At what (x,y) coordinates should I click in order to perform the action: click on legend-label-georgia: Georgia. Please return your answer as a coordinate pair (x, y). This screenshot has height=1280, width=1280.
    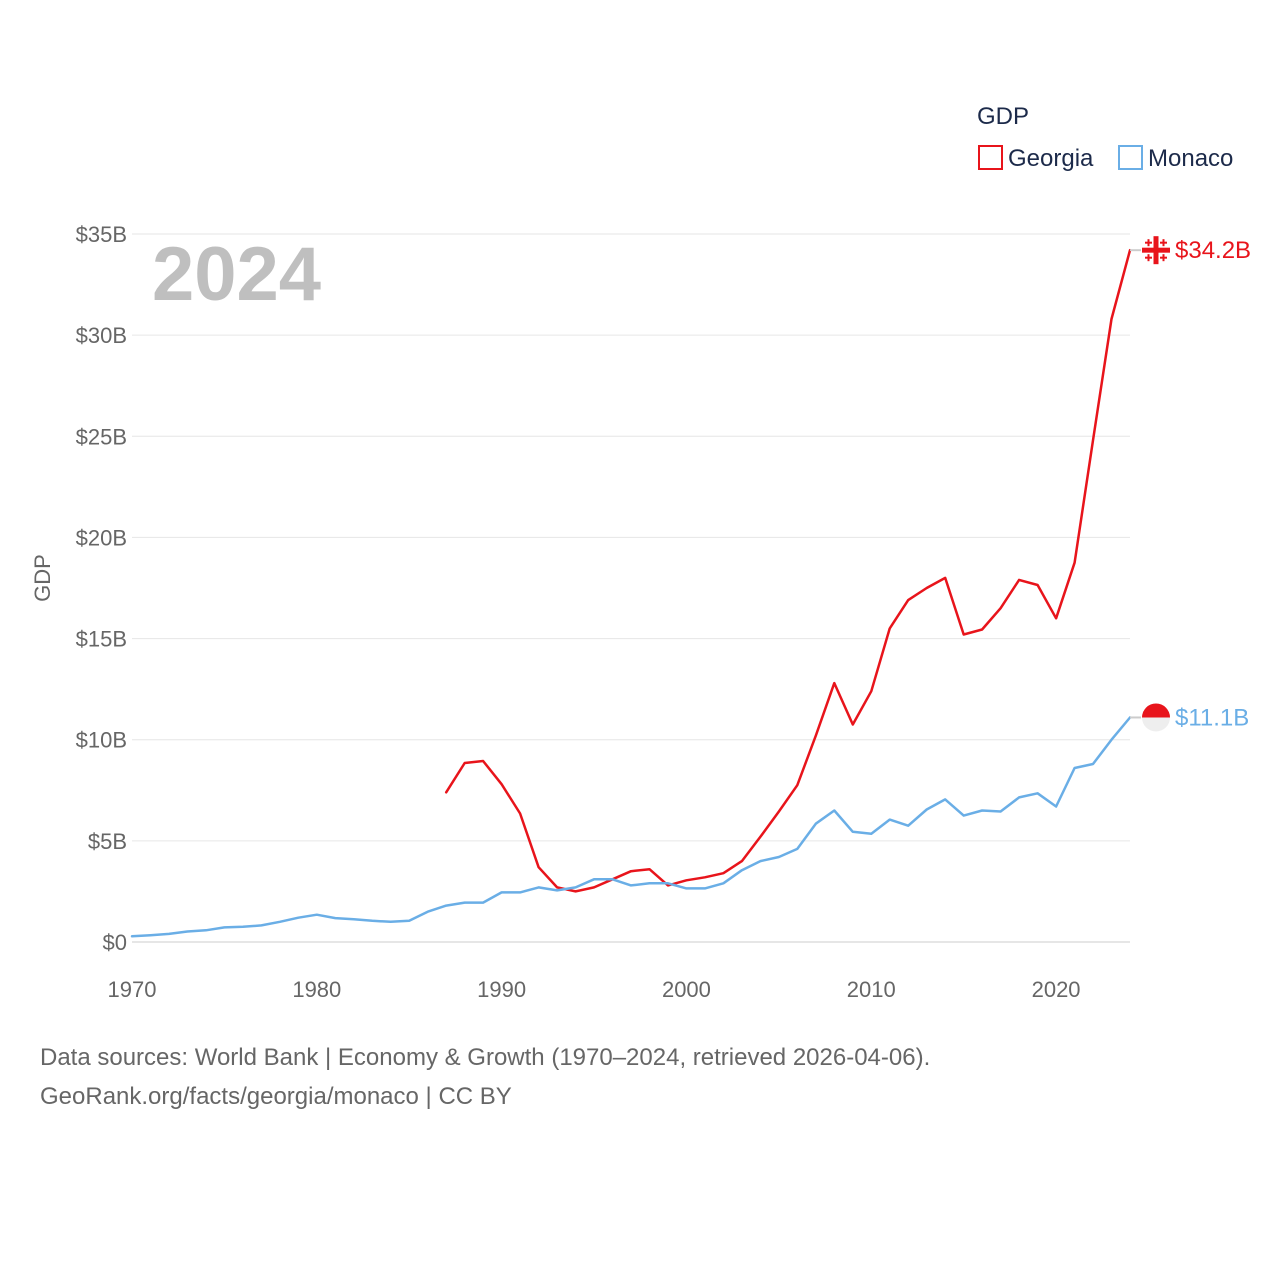
    Looking at the image, I should click on (1051, 158).